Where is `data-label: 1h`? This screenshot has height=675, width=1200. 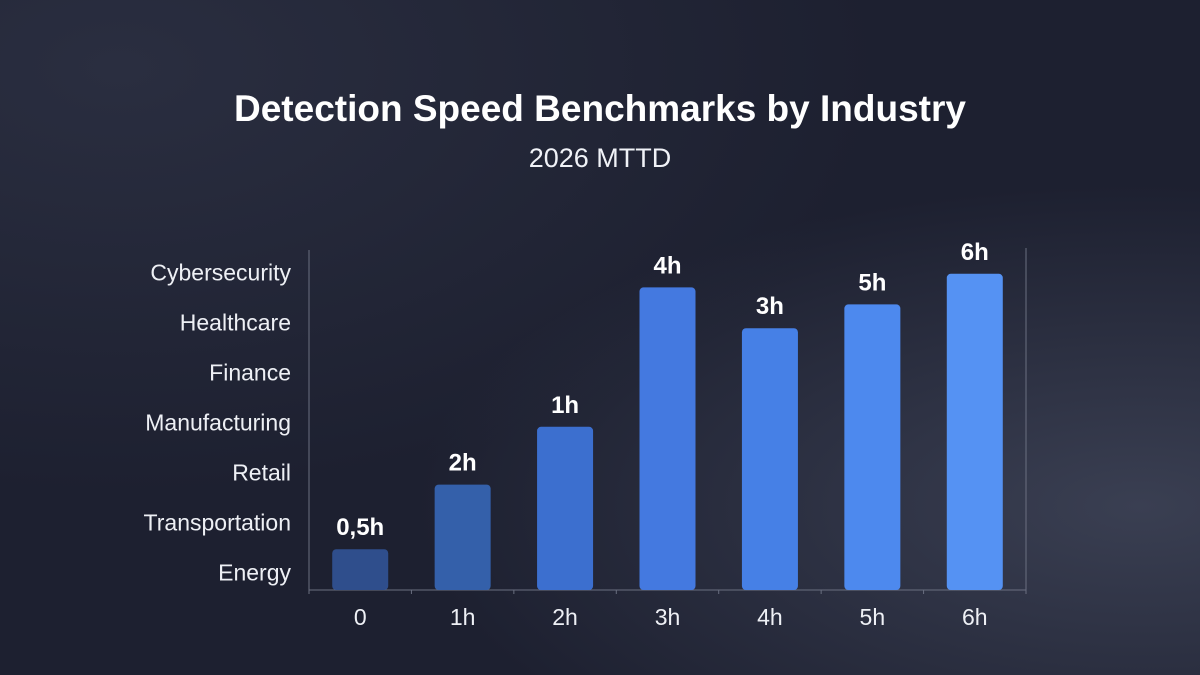
data-label: 1h is located at coordinates (565, 405).